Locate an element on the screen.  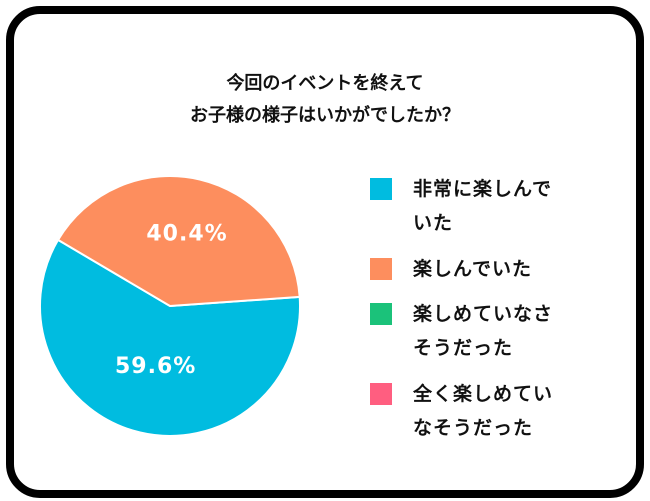
legend-swatch-not-enjoying is located at coordinates (381, 314).